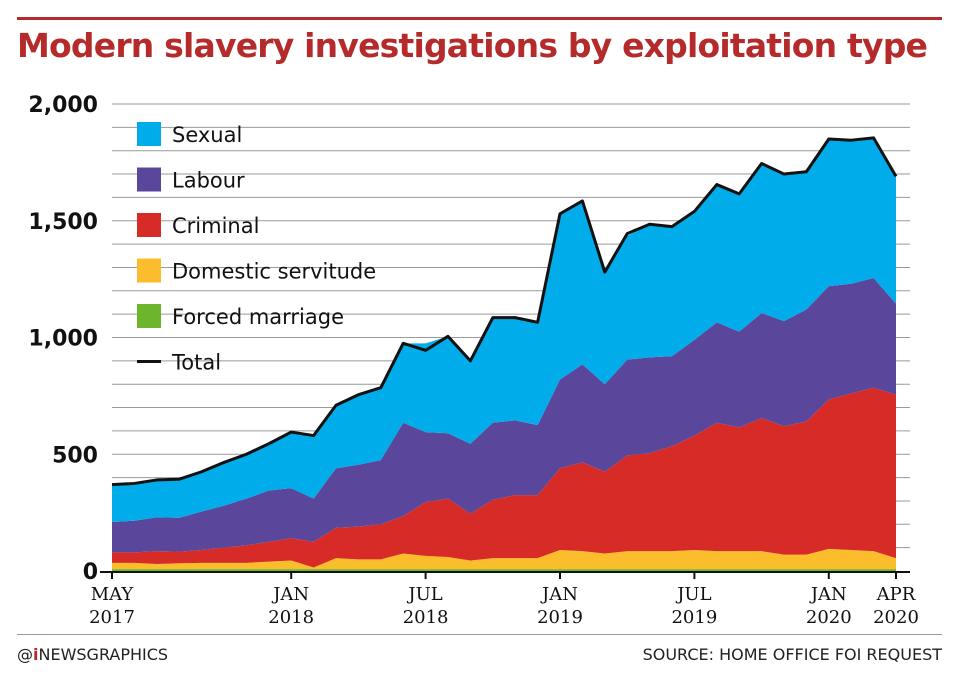 The height and width of the screenshot is (679, 960). Describe the element at coordinates (149, 134) in the screenshot. I see `legend-swatch-sexual` at that location.